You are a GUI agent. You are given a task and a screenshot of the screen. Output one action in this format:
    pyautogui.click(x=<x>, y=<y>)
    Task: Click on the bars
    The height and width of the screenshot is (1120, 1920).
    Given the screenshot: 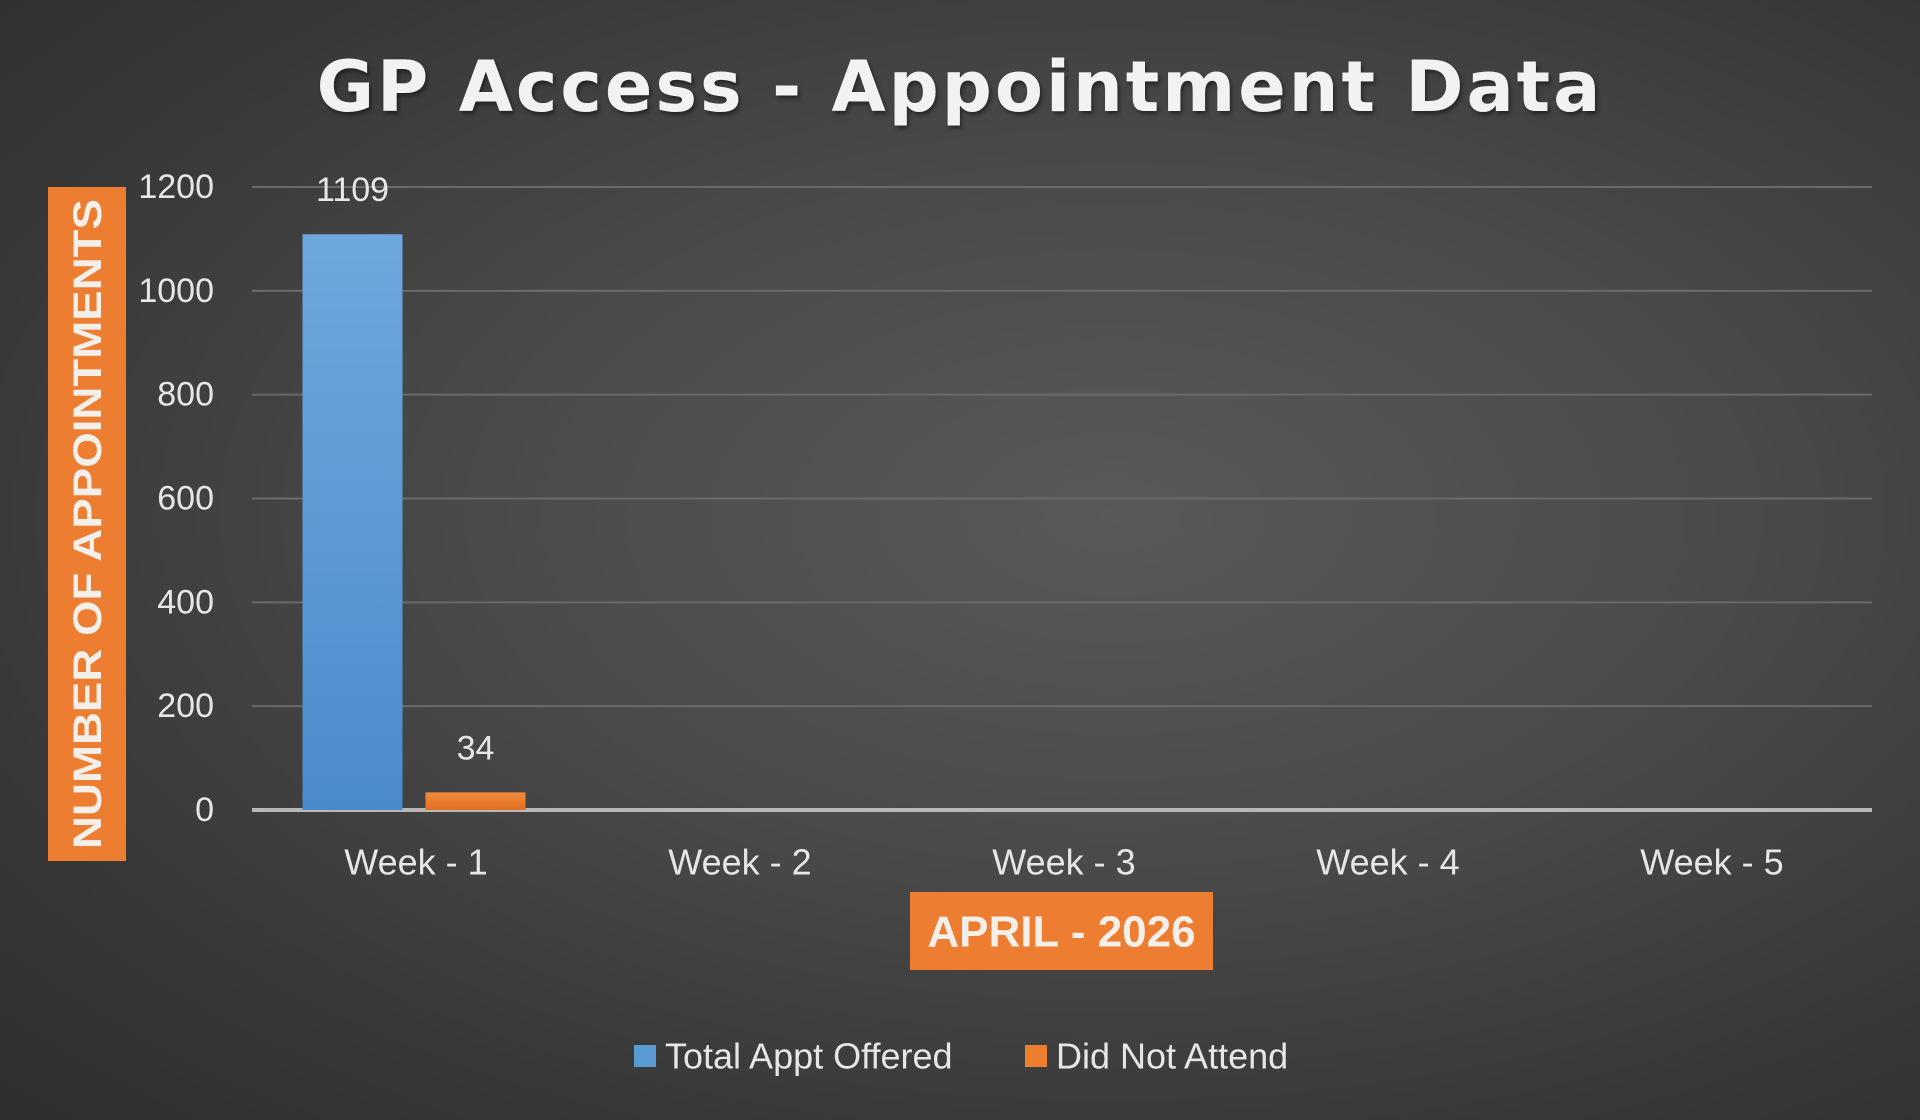 What is the action you would take?
    pyautogui.click(x=414, y=522)
    